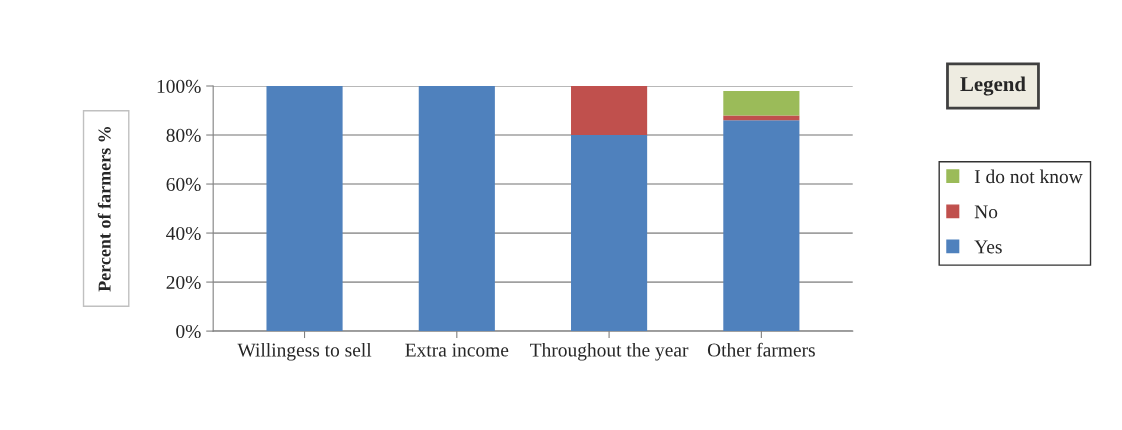 This screenshot has height=430, width=1122. Describe the element at coordinates (988, 247) in the screenshot. I see `legend-label: Yes` at that location.